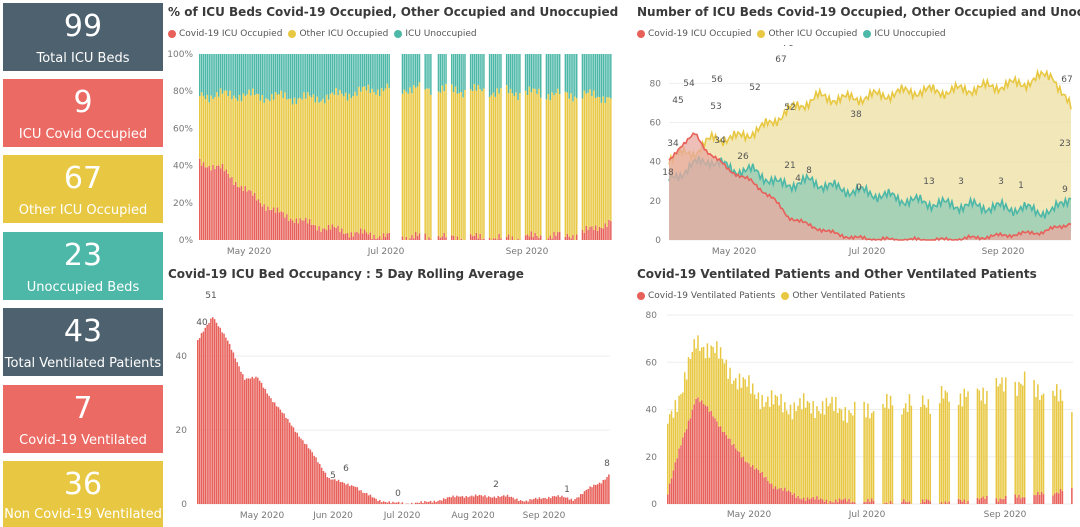  I want to click on y-tick-label: 40, so click(182, 357).